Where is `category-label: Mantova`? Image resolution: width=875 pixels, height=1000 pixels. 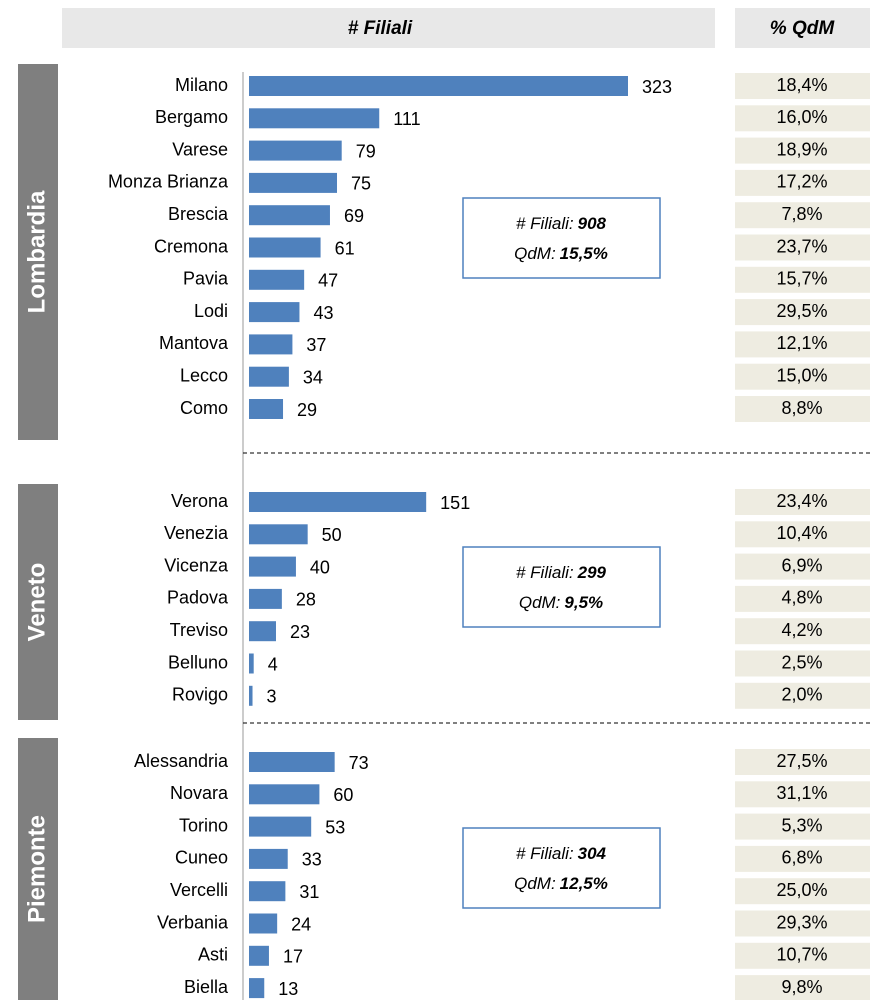 category-label: Mantova is located at coordinates (194, 343).